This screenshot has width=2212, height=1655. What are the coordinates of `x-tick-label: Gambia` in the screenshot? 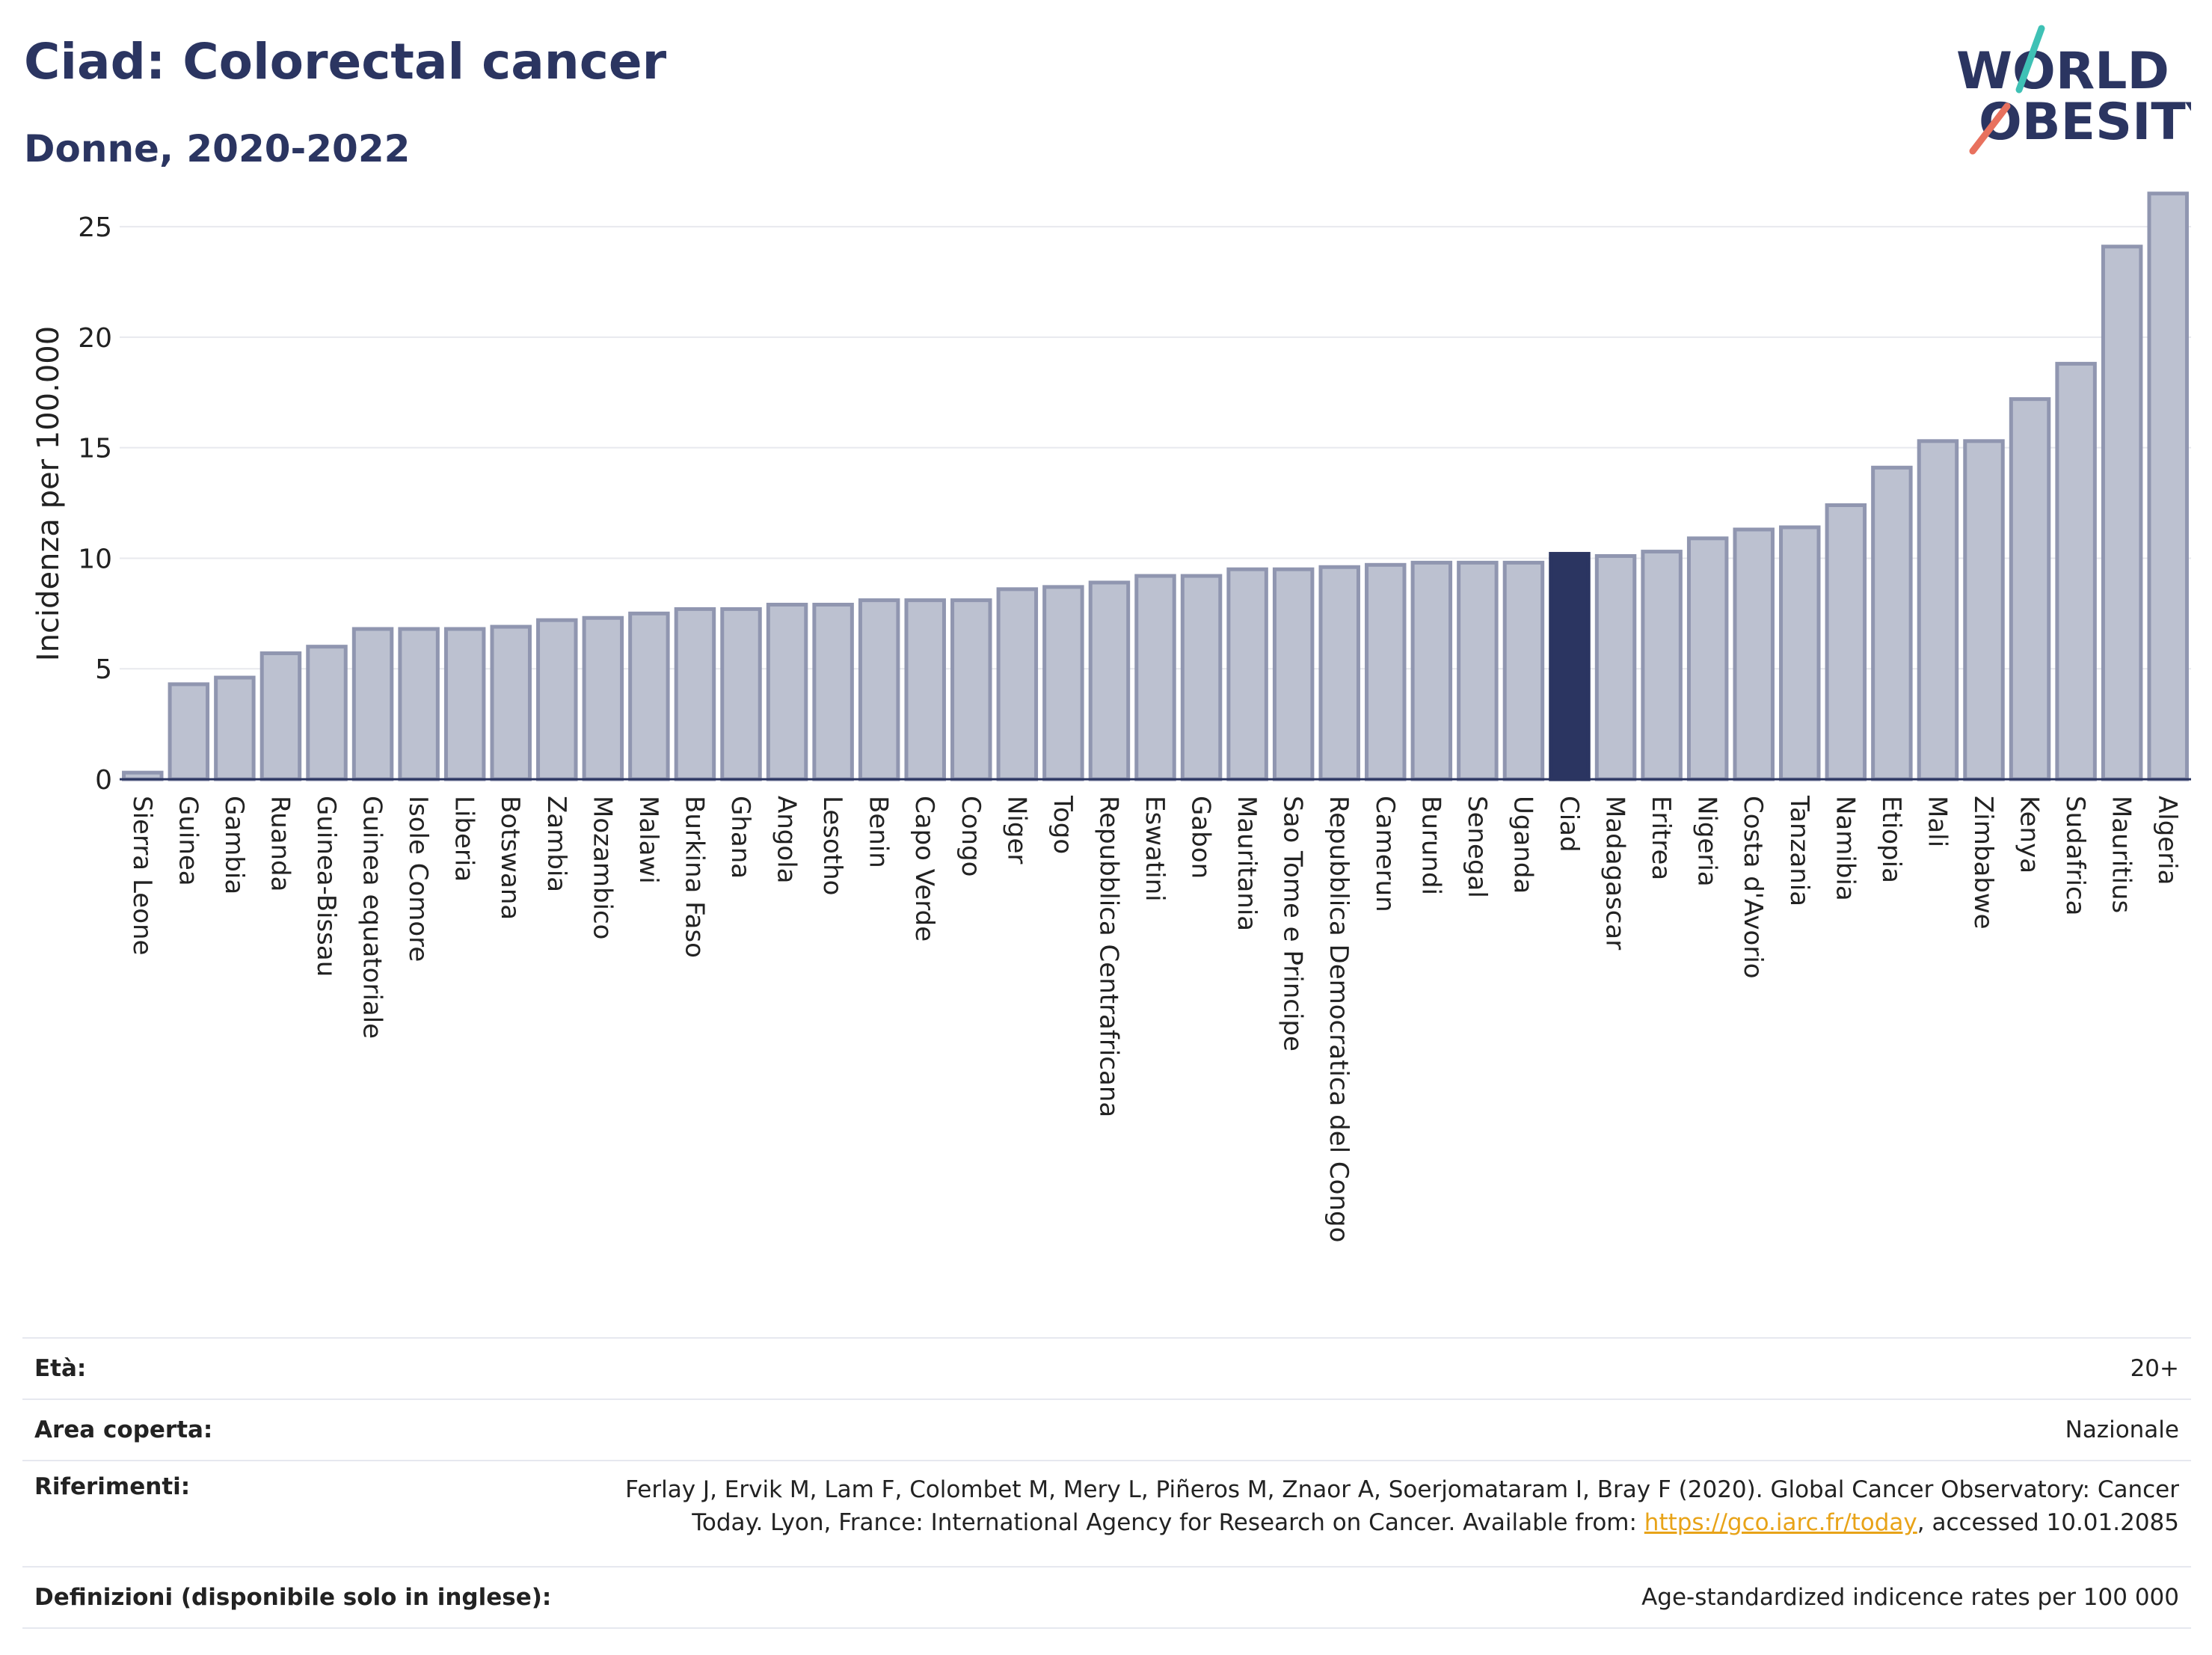 It's located at (234, 845).